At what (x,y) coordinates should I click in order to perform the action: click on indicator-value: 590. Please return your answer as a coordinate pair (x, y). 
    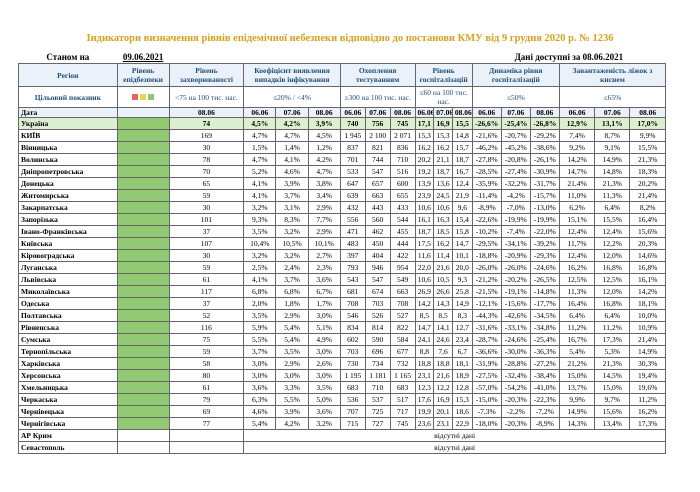
    Looking at the image, I should click on (377, 339).